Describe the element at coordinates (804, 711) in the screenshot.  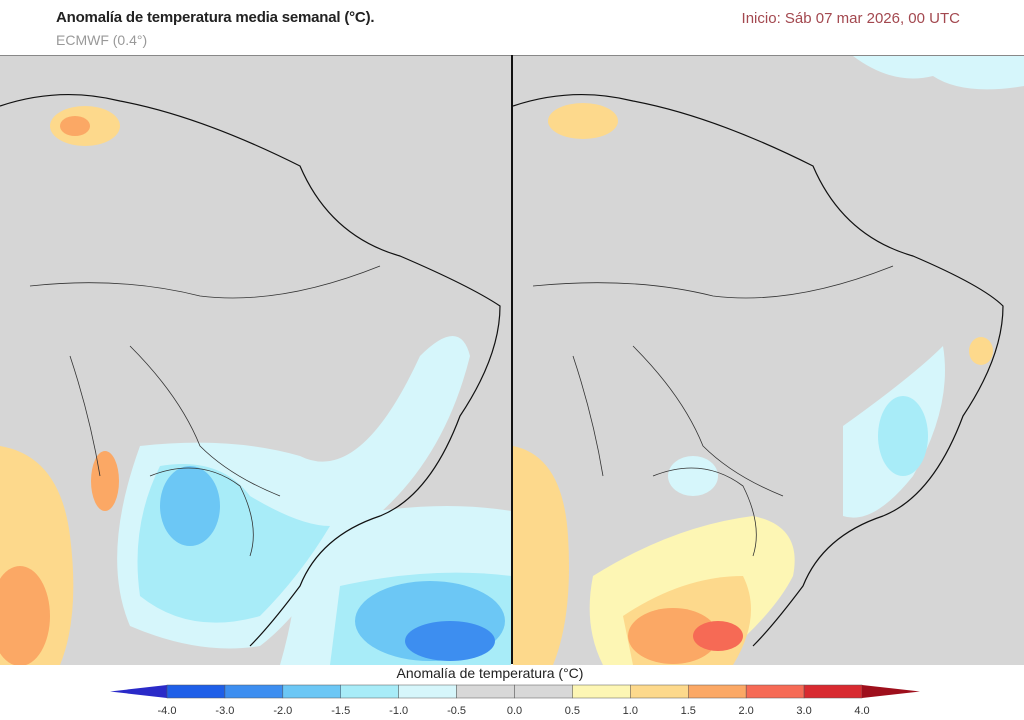
I see `colorbar-tick-label: 3.0` at that location.